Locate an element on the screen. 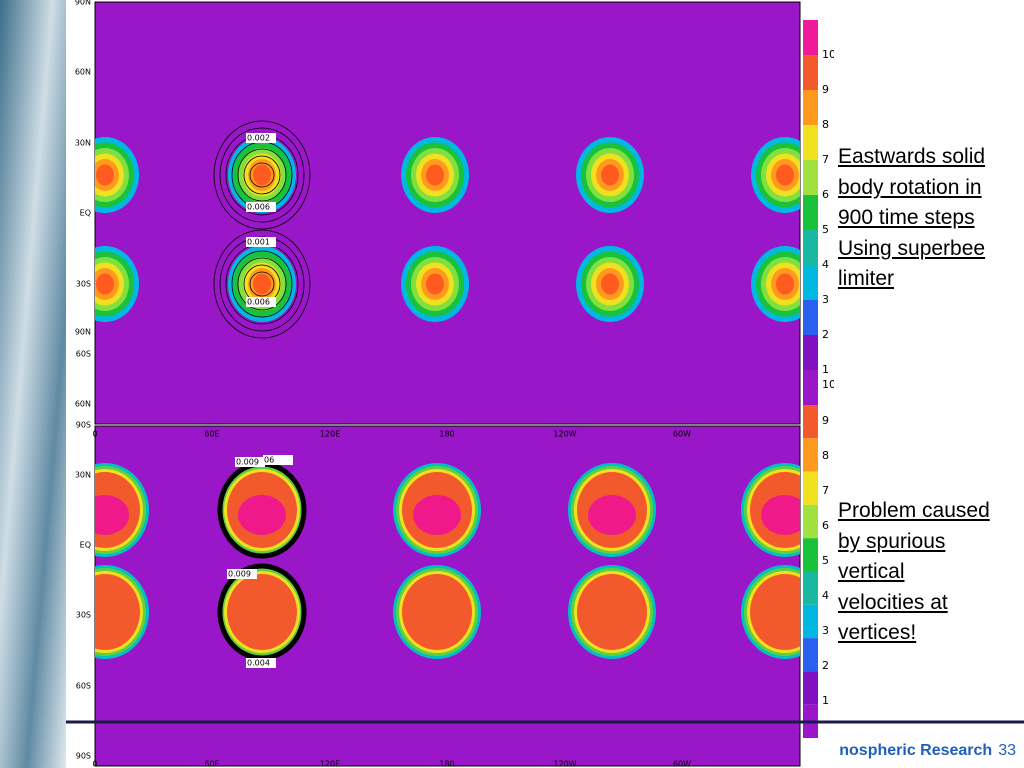 The height and width of the screenshot is (768, 1024). colorbar-bottom is located at coordinates (810, 571).